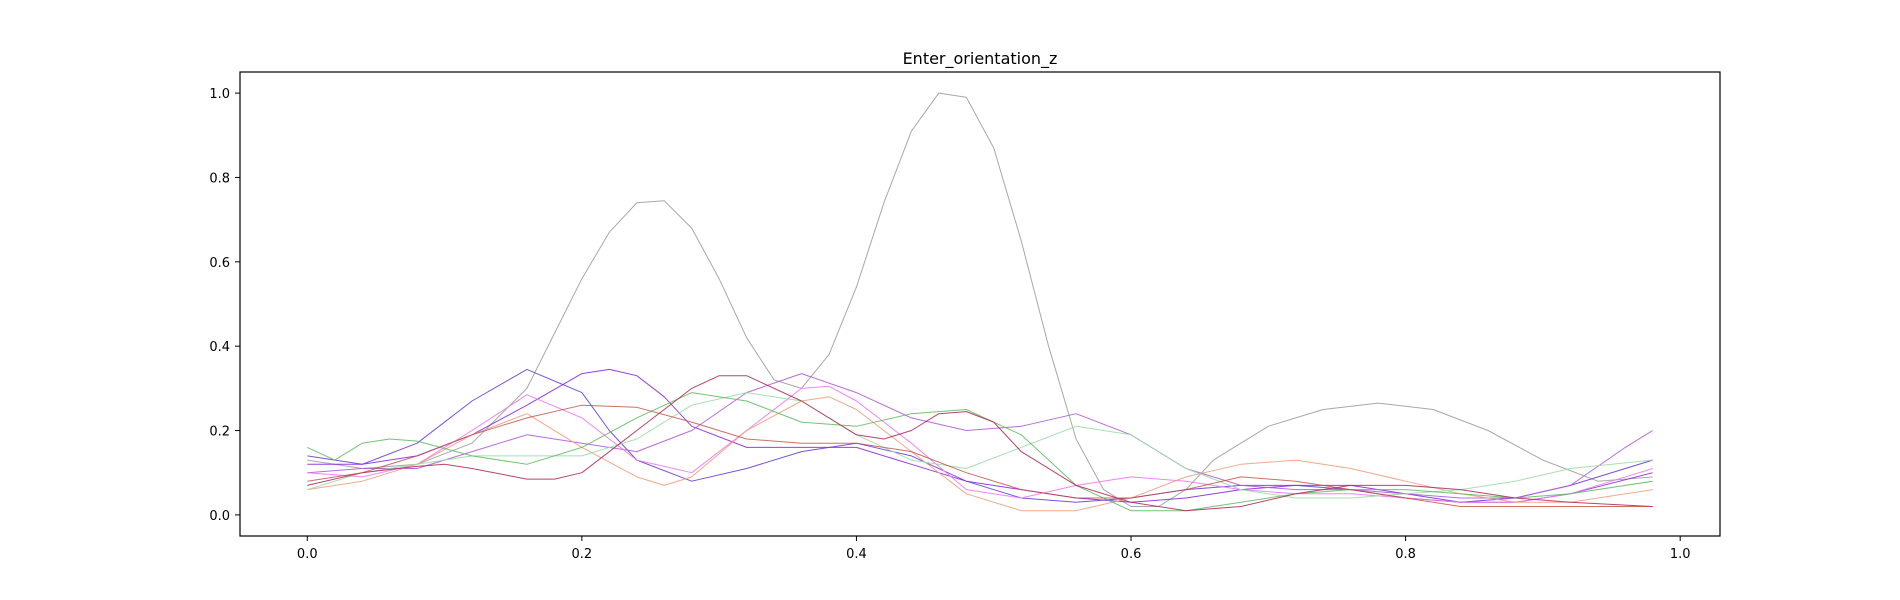 The width and height of the screenshot is (1900, 600). I want to click on x-tick-label: 0.8, so click(1405, 554).